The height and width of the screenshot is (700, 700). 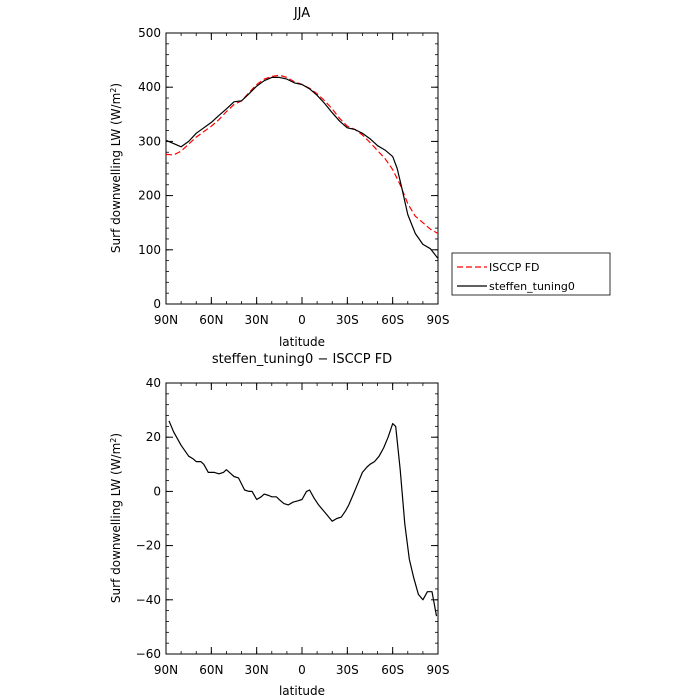 What do you see at coordinates (116, 518) in the screenshot?
I see `lower-y-axis-label: Surf downwelling LW (W/m2)` at bounding box center [116, 518].